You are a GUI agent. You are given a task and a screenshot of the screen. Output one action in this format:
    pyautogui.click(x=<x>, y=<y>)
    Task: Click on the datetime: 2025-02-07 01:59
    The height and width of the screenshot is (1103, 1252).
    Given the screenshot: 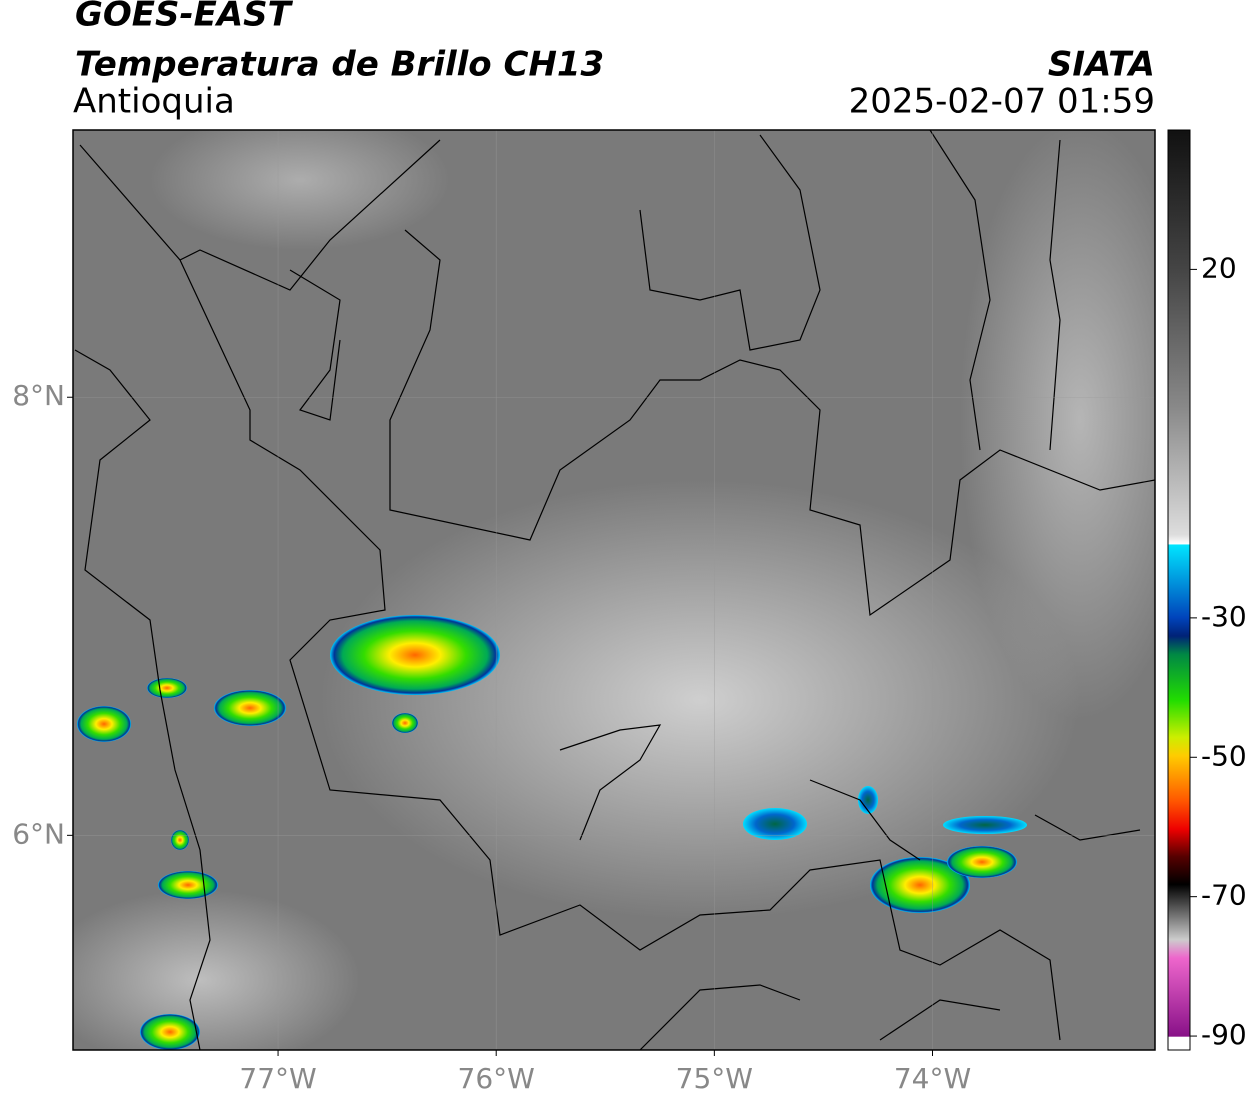 What is the action you would take?
    pyautogui.click(x=1002, y=102)
    